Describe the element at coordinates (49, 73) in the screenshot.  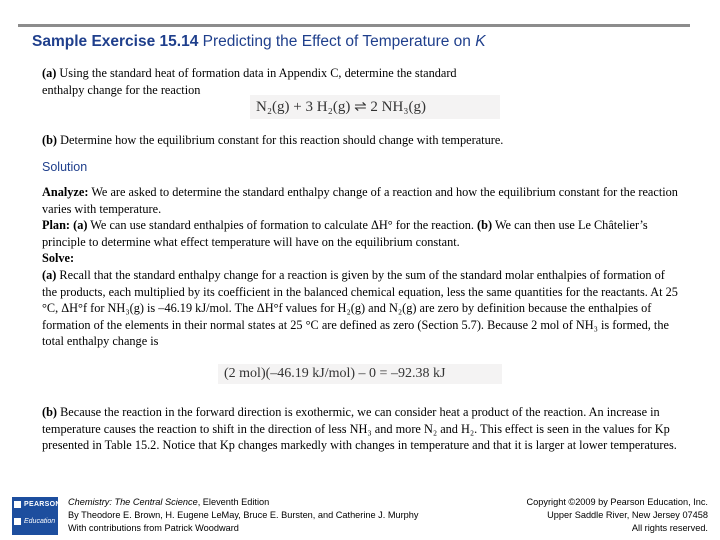
I see `part-a-tag: (a)` at that location.